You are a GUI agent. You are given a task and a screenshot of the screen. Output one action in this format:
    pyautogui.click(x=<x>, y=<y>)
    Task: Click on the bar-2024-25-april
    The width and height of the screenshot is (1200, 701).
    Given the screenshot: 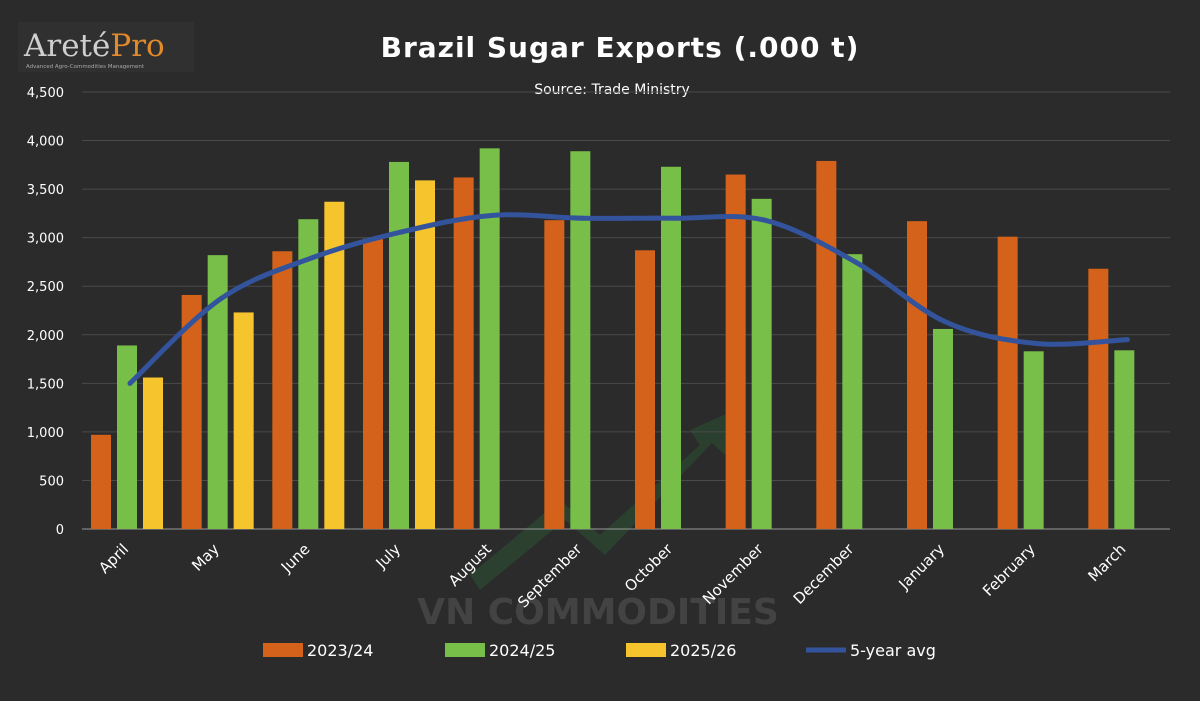 What is the action you would take?
    pyautogui.click(x=127, y=437)
    